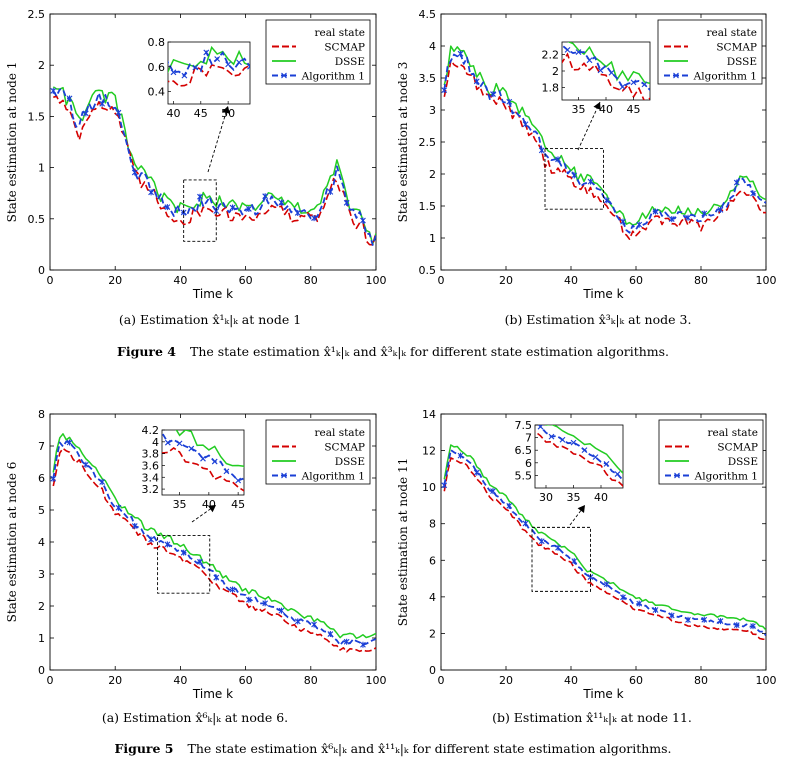 The width and height of the screenshot is (786, 765). What do you see at coordinates (432, 670) in the screenshot?
I see `y-tick-label: 0` at bounding box center [432, 670].